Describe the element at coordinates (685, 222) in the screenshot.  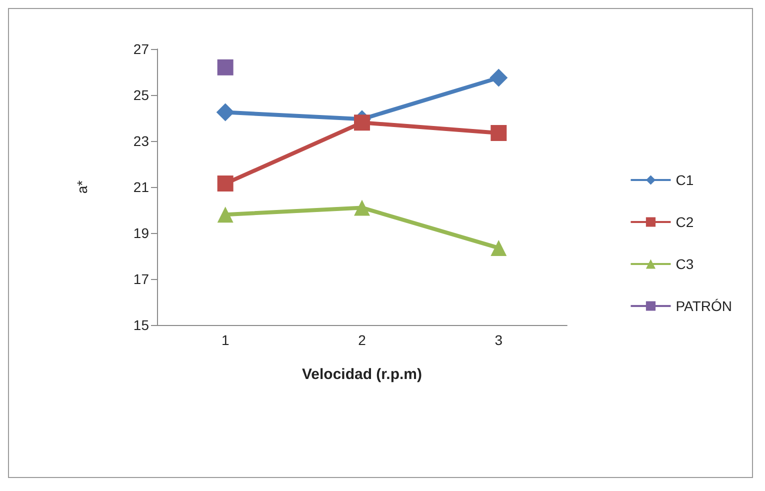
I see `legend-label: C2` at that location.